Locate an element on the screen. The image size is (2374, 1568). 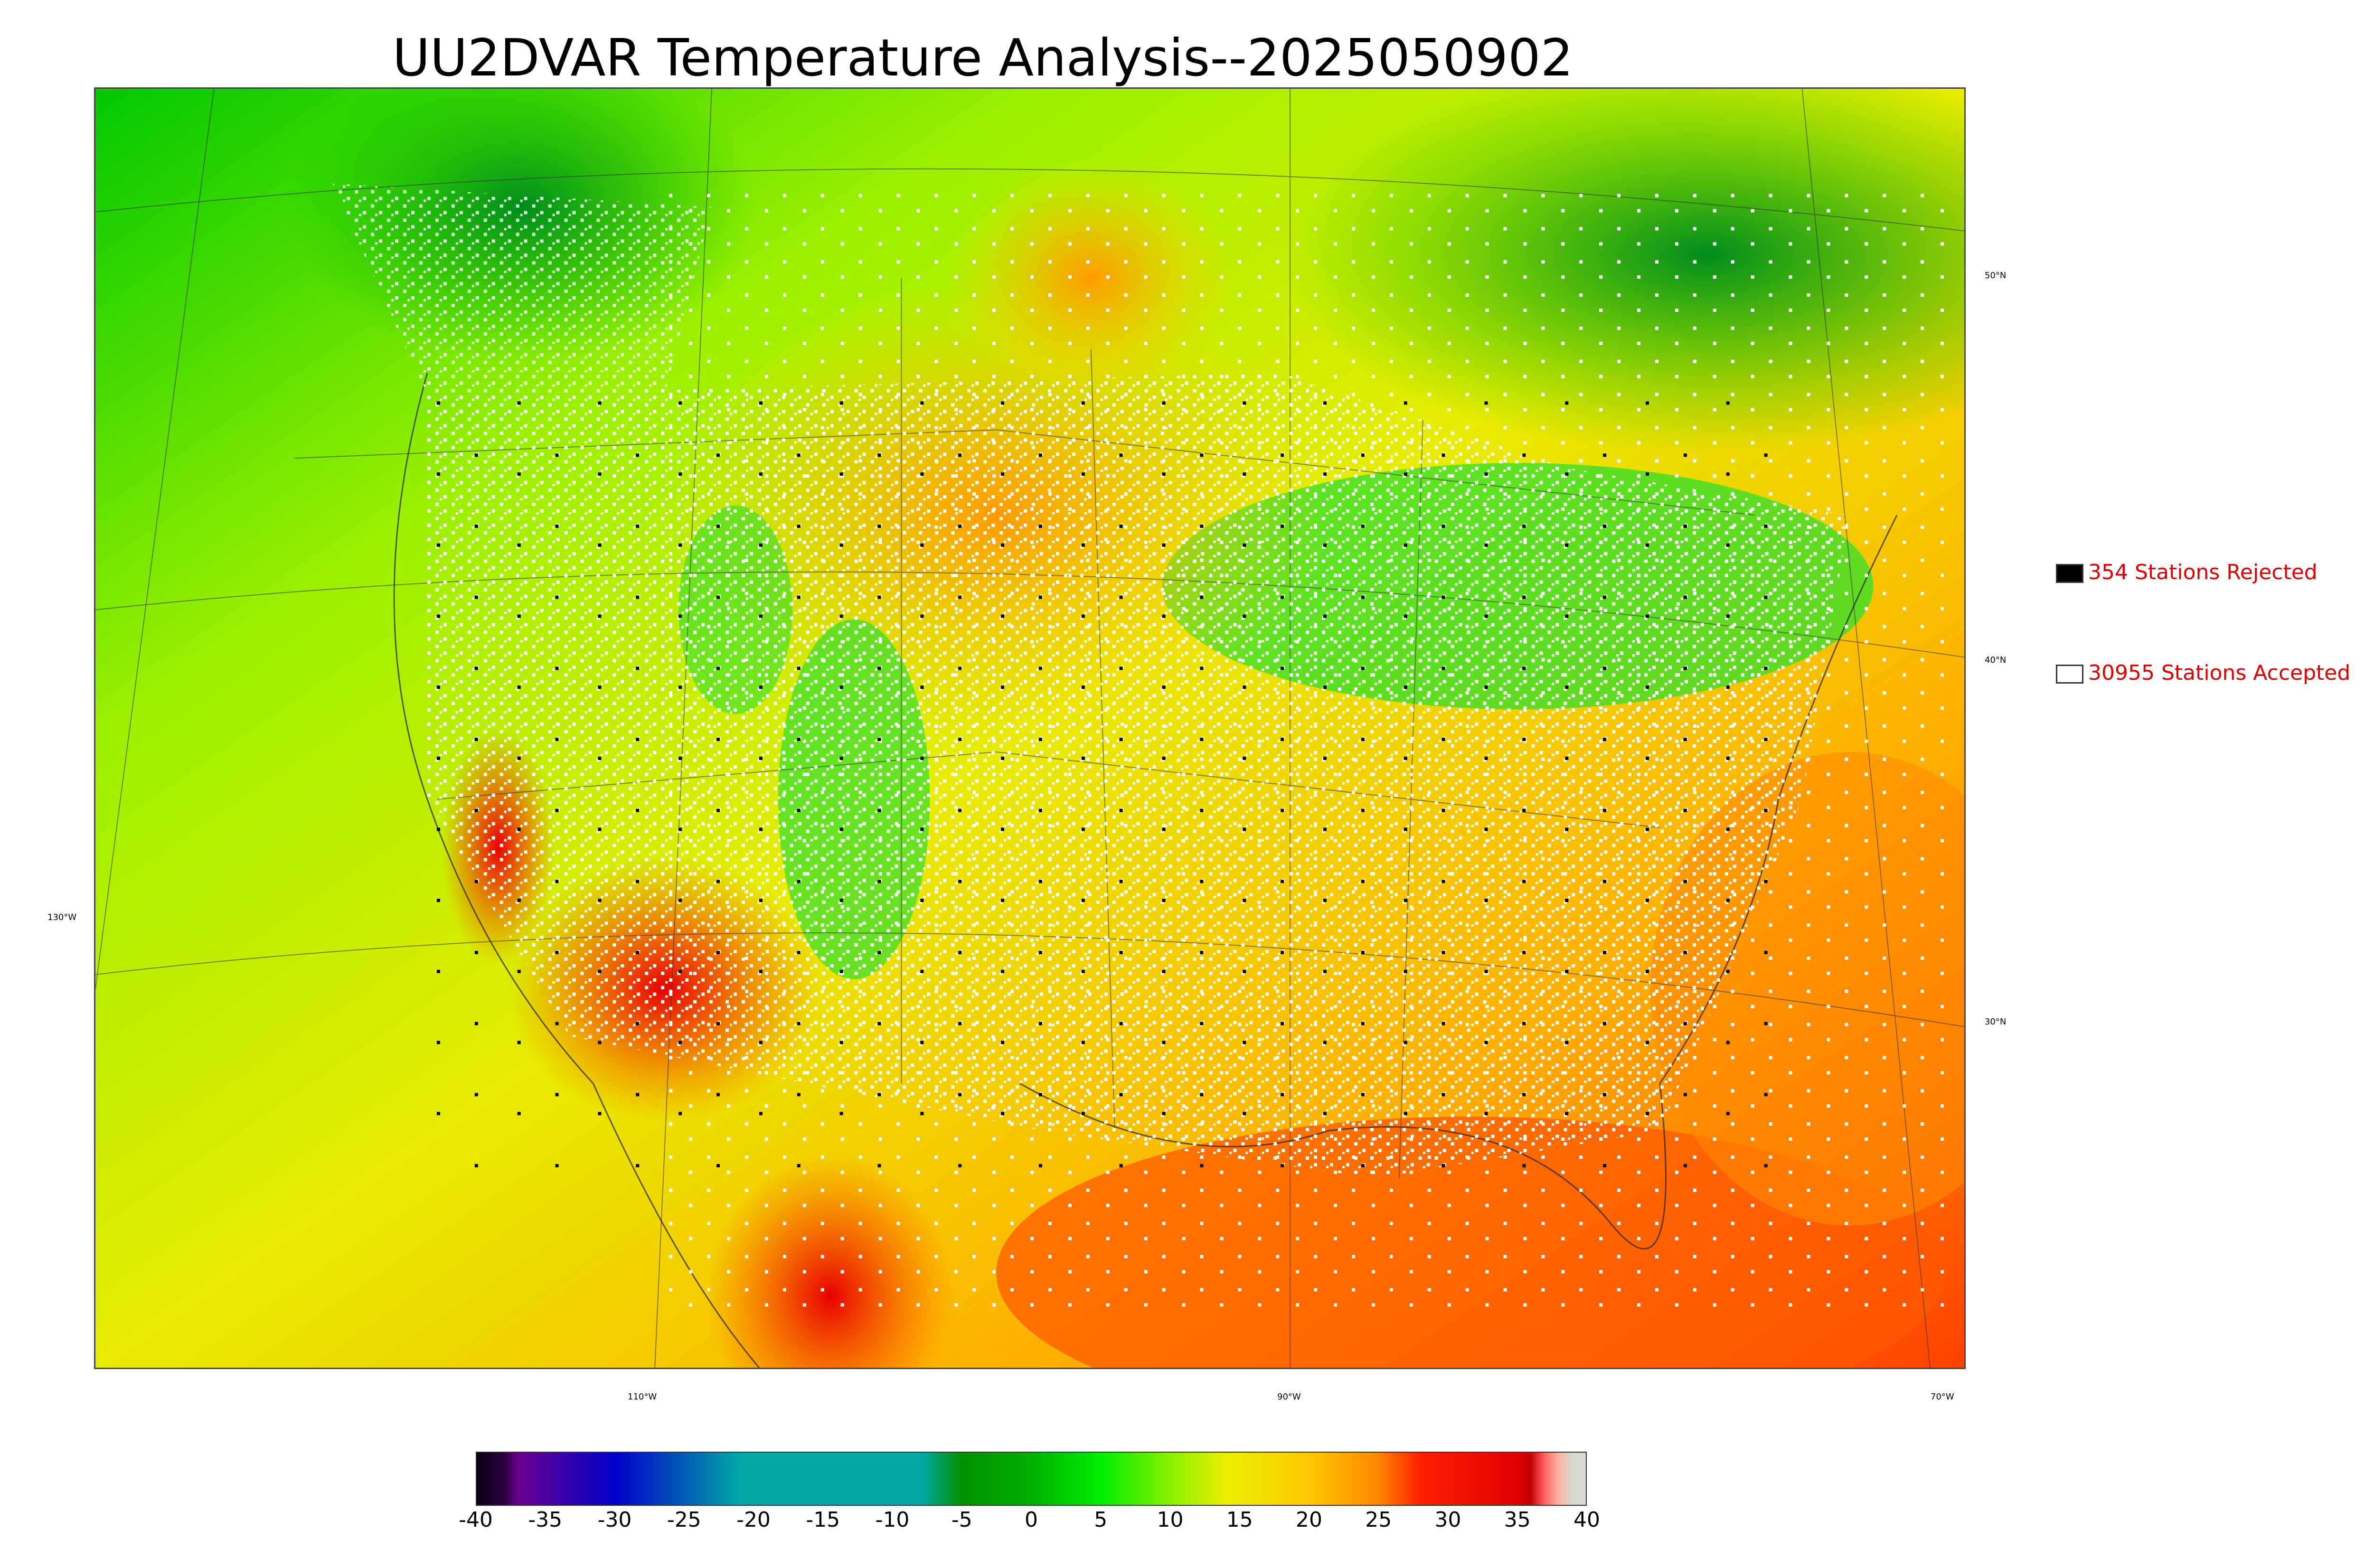
colorbar-tick-label: -5 is located at coordinates (961, 1520).